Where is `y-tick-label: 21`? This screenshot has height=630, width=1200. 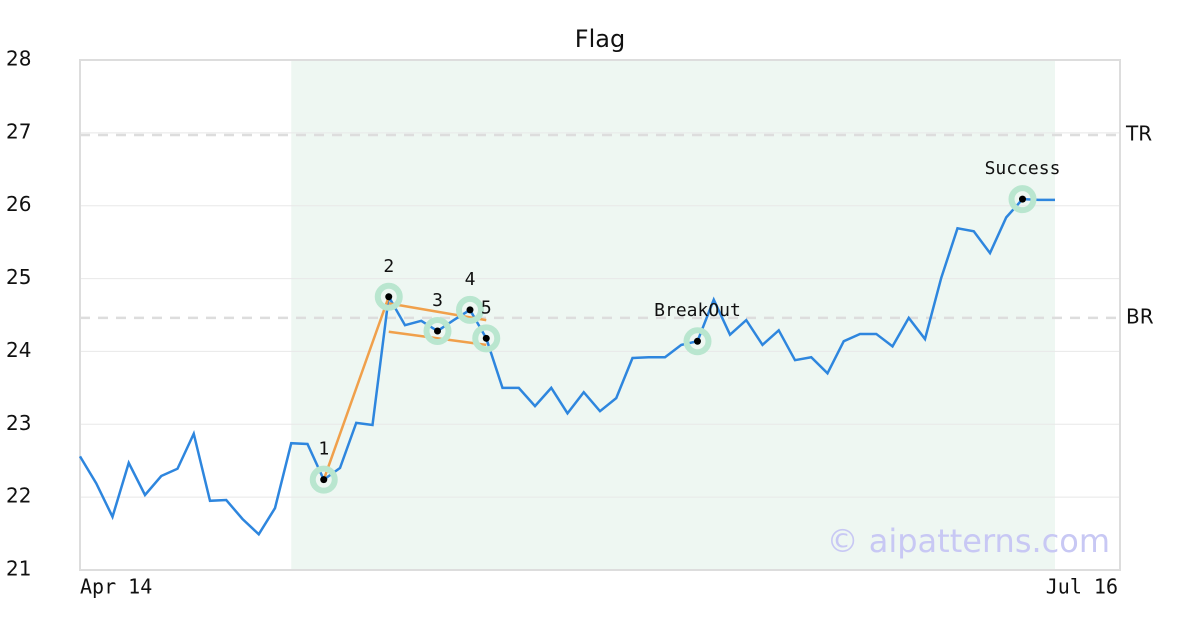 y-tick-label: 21 is located at coordinates (18, 569).